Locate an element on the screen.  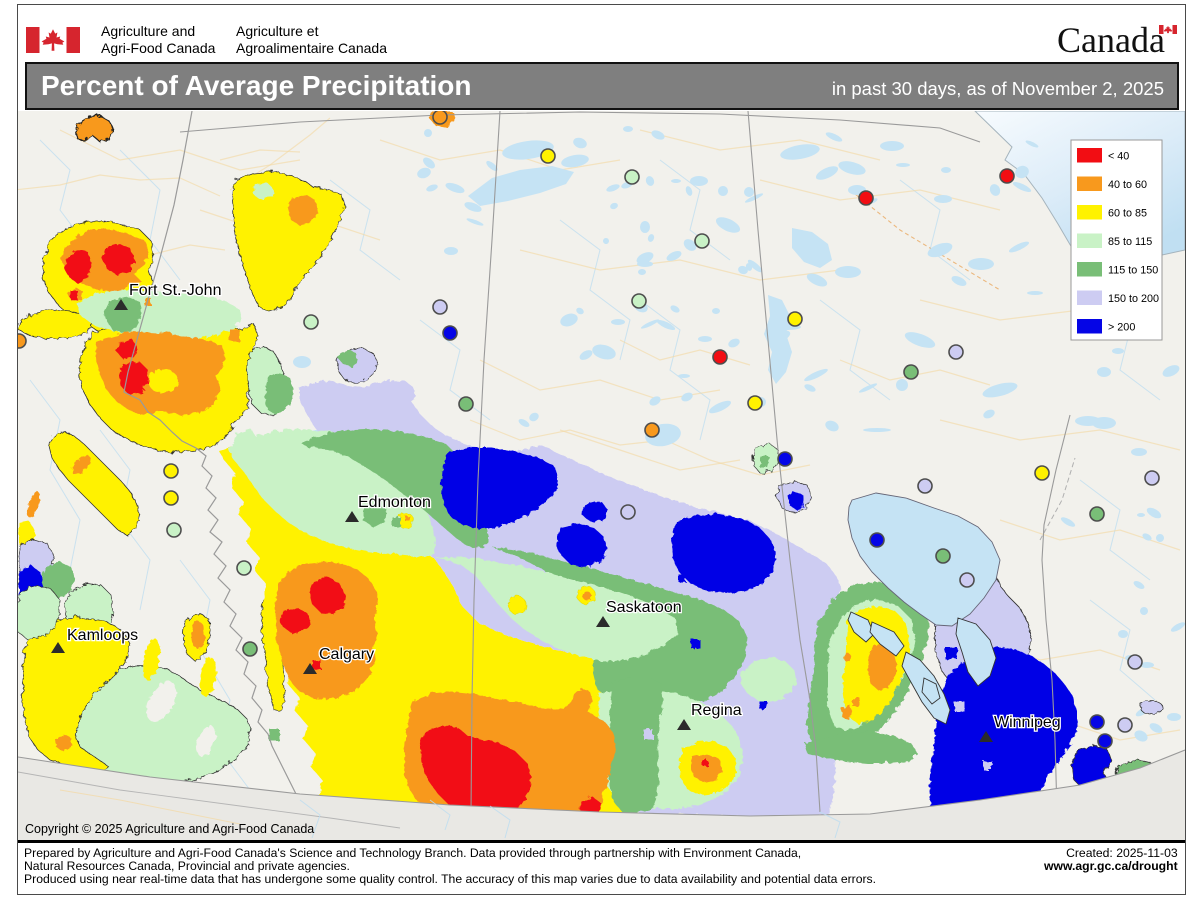
svg-text: Kamloops is located at coordinates (102, 635).